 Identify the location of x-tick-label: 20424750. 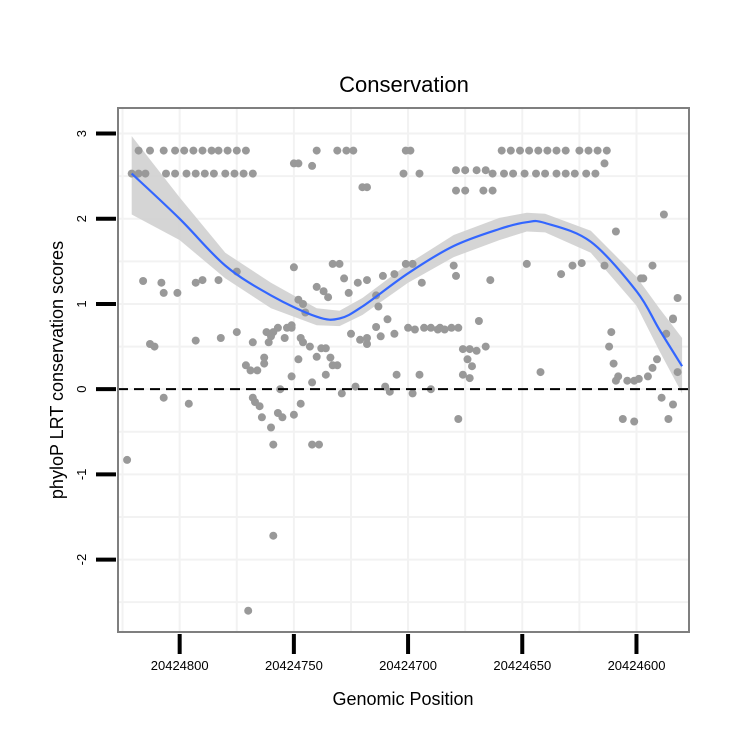
(294, 665).